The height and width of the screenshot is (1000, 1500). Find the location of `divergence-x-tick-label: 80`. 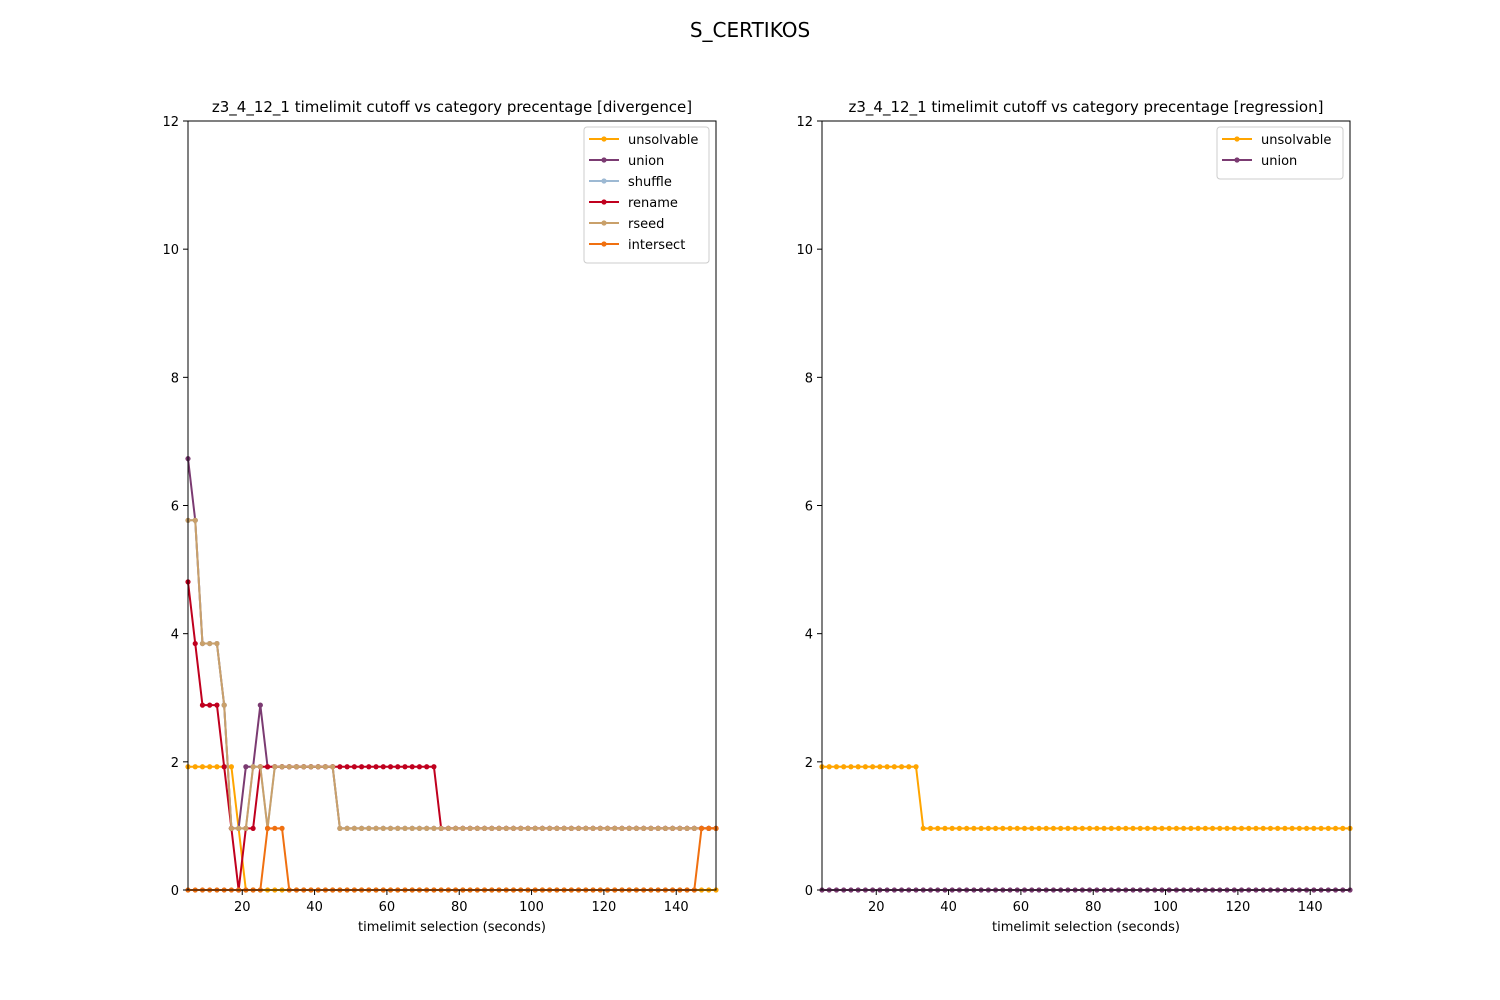

divergence-x-tick-label: 80 is located at coordinates (459, 907).